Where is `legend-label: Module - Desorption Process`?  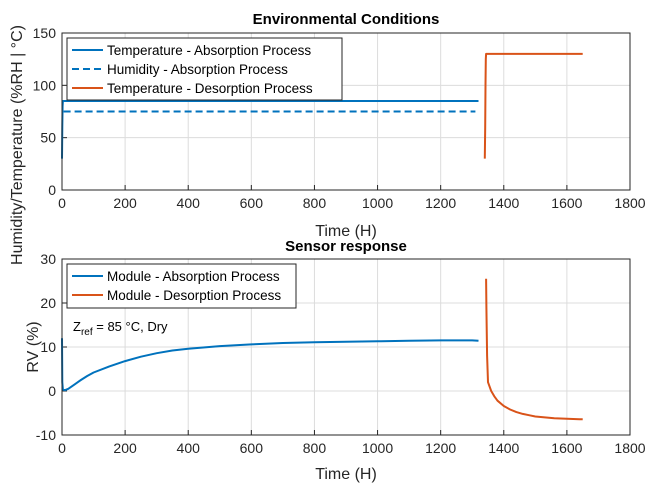 legend-label: Module - Desorption Process is located at coordinates (194, 295).